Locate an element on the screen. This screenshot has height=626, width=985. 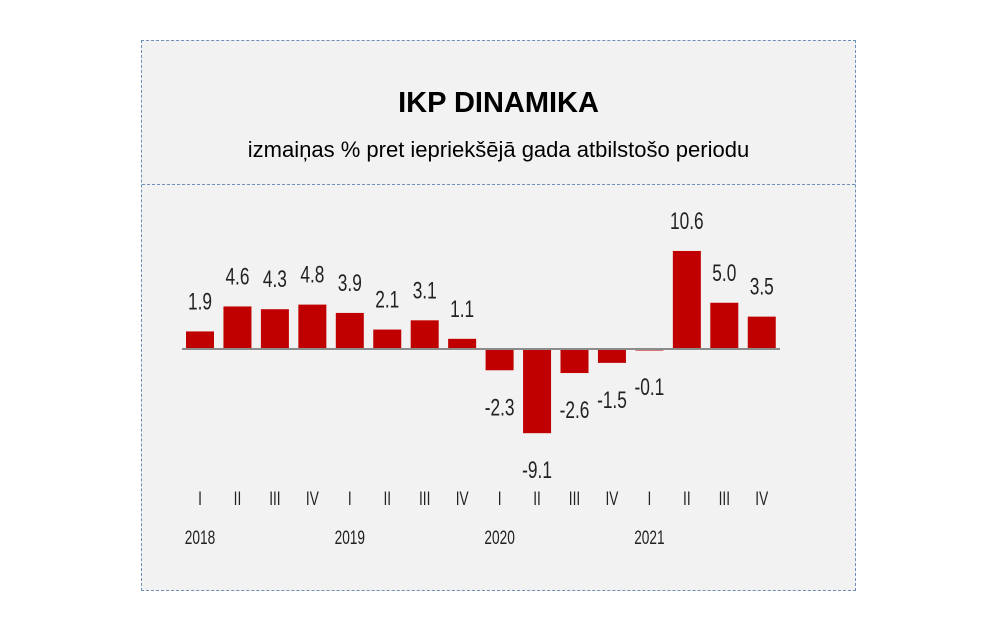
data-label: 3.5 is located at coordinates (762, 287).